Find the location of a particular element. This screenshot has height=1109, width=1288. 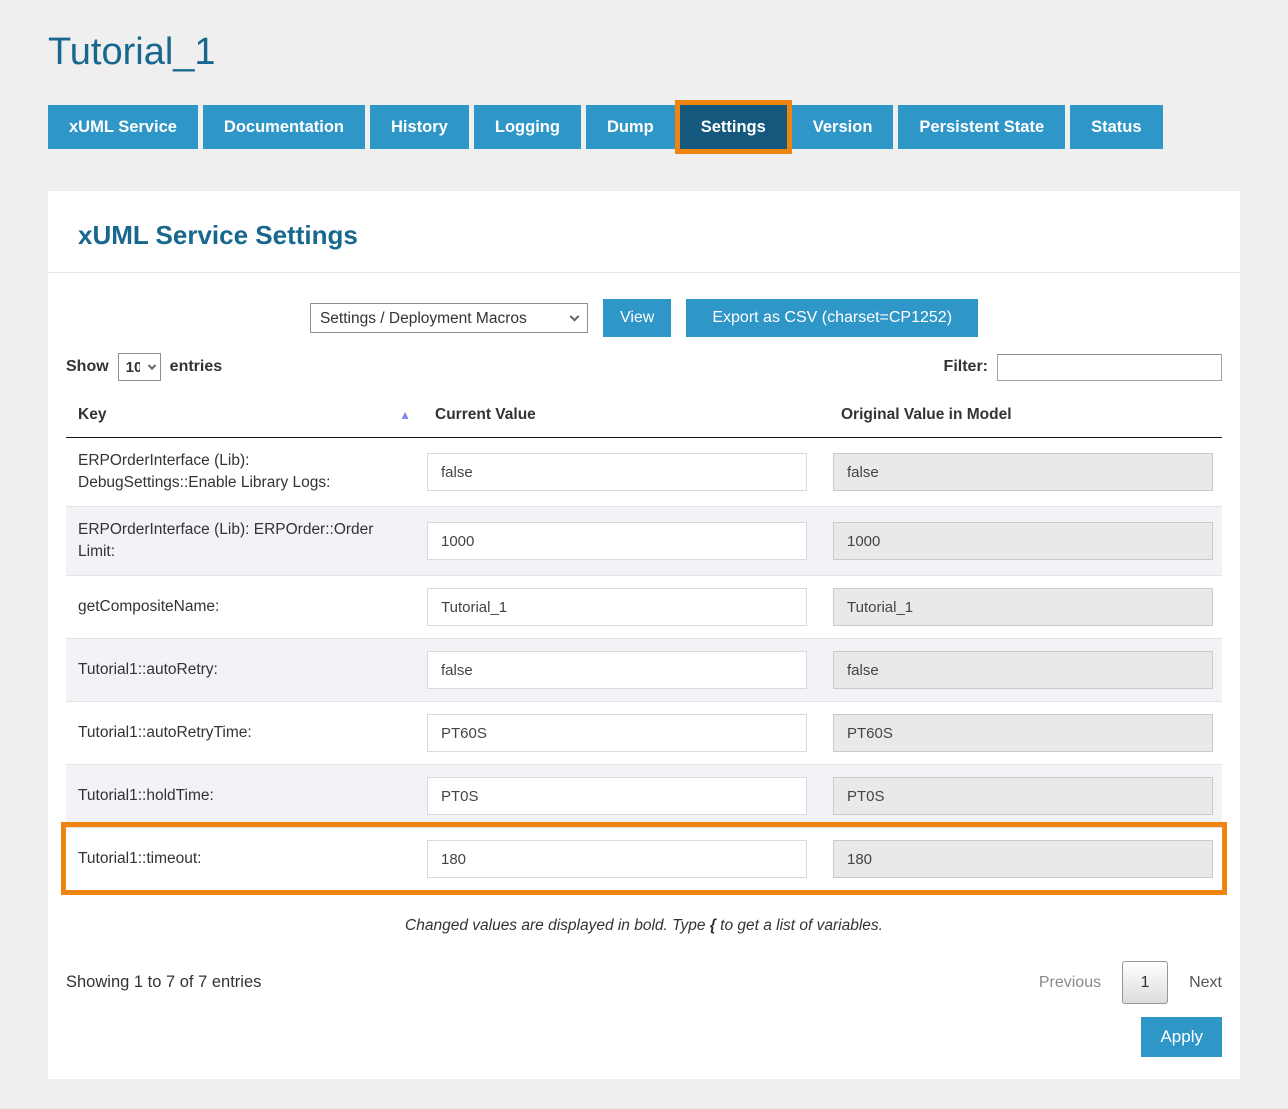

tab-status: Status is located at coordinates (1116, 127).